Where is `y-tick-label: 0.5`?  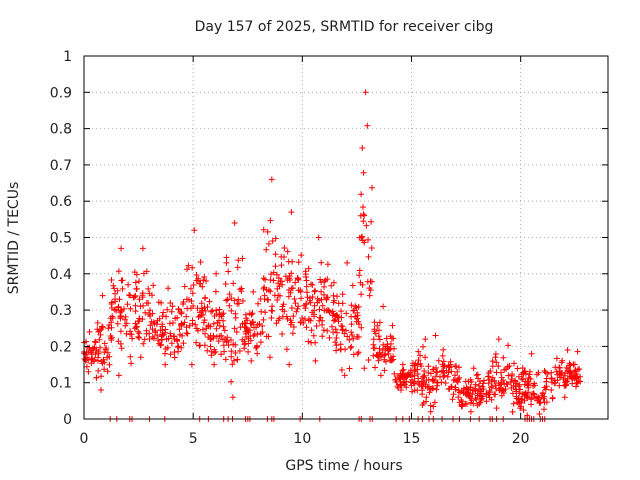
y-tick-label: 0.5 is located at coordinates (61, 239).